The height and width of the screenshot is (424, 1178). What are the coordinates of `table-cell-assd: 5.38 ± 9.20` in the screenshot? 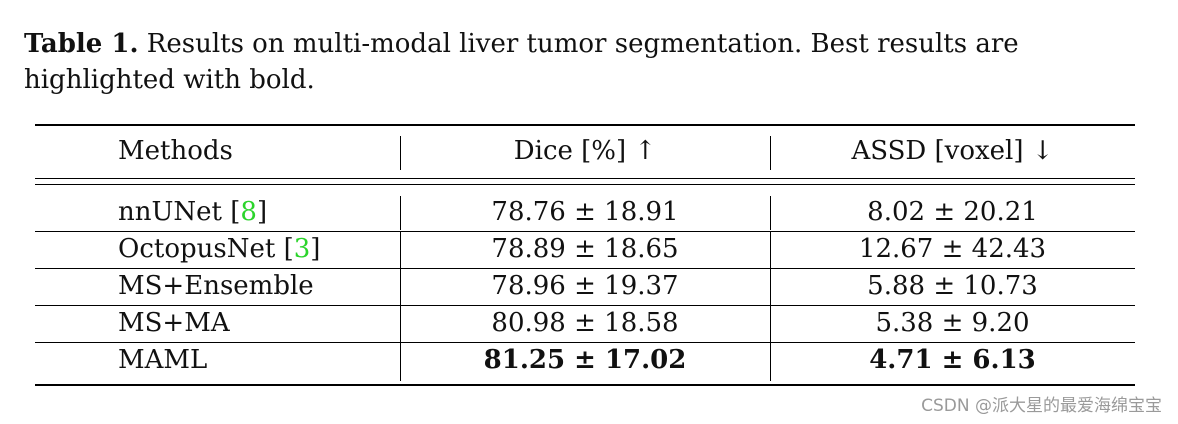 It's located at (952, 323).